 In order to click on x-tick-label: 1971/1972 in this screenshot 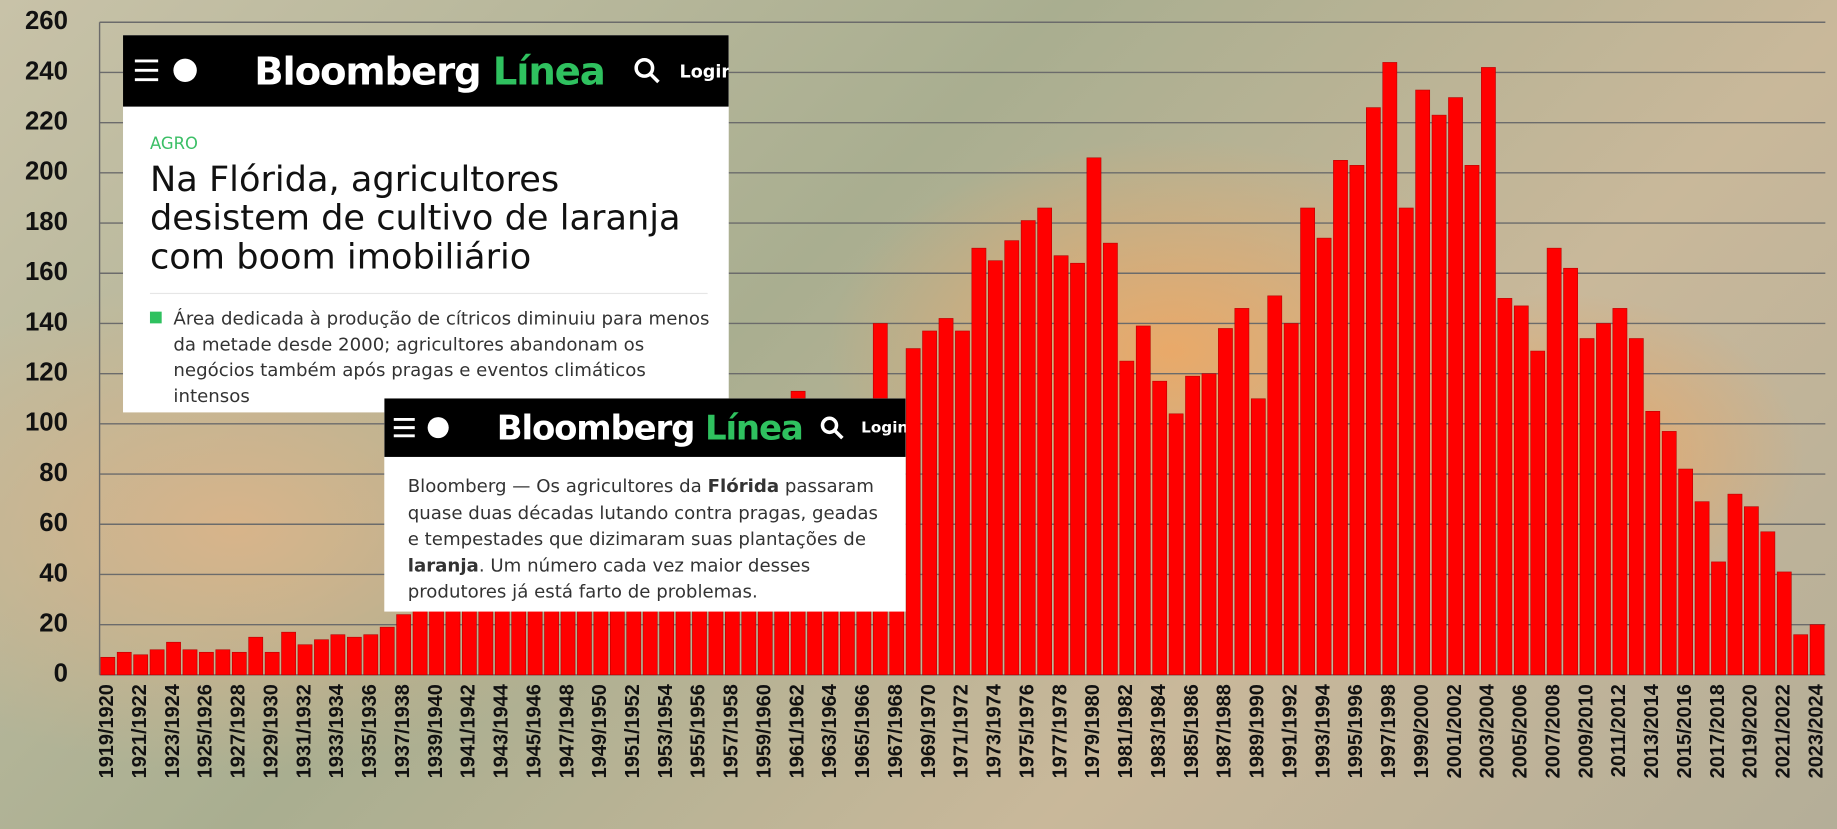, I will do `click(962, 731)`.